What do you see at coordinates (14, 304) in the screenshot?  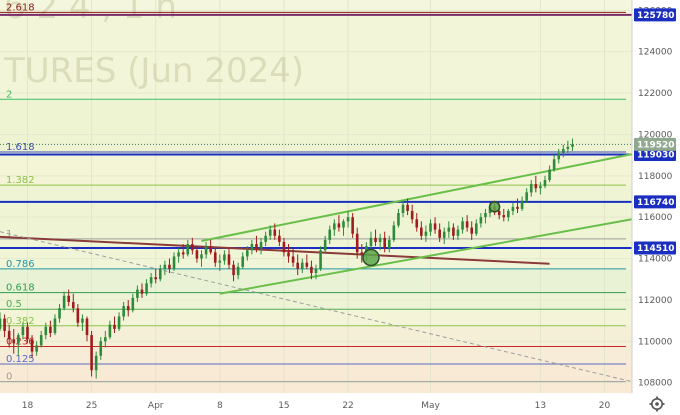 I see `fib-level-label: 0.5` at bounding box center [14, 304].